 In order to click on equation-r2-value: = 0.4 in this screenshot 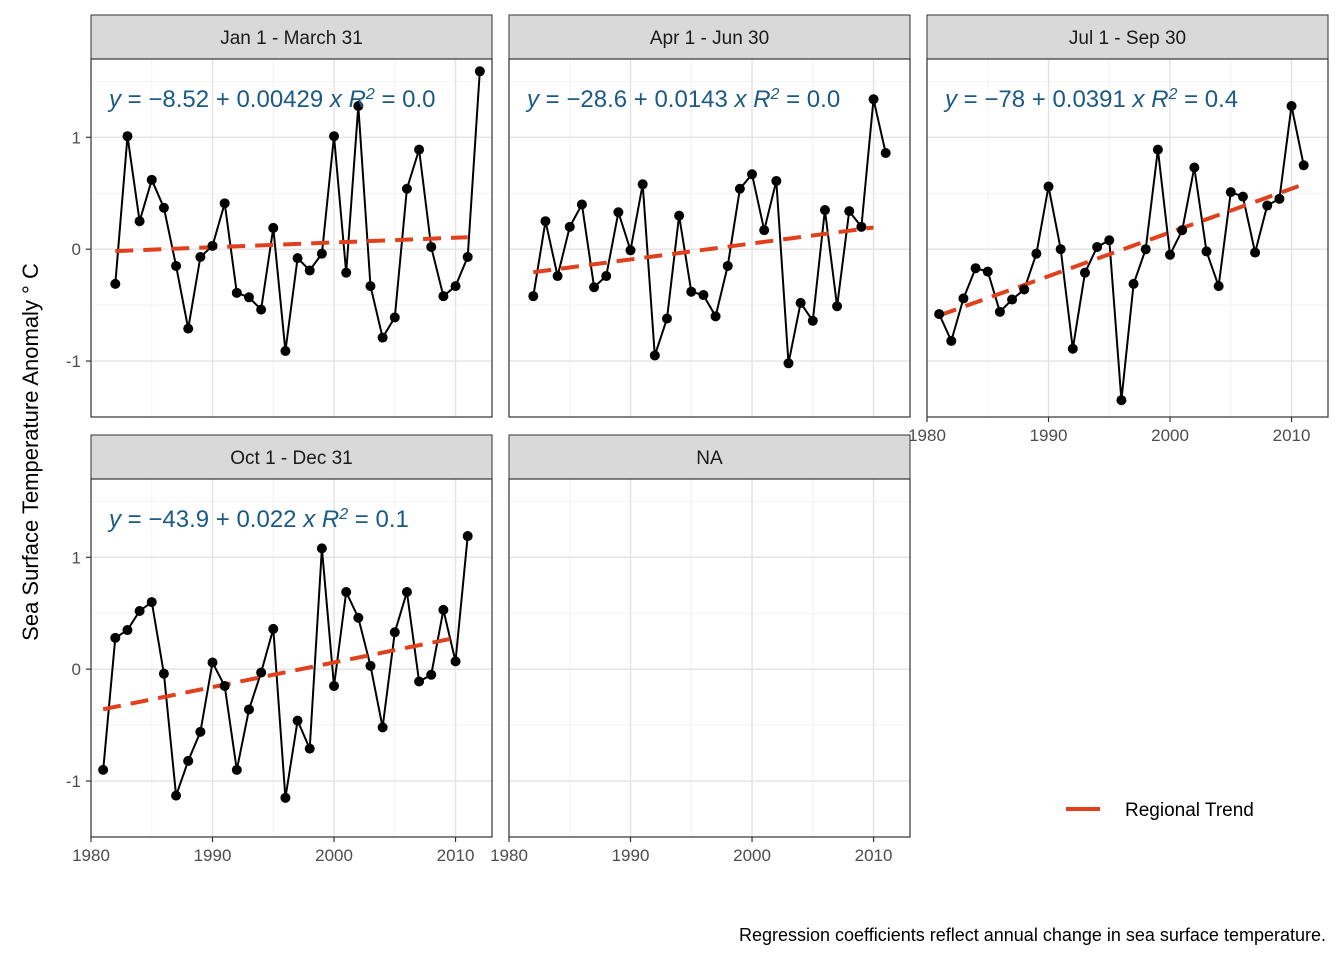, I will do `click(1211, 99)`.